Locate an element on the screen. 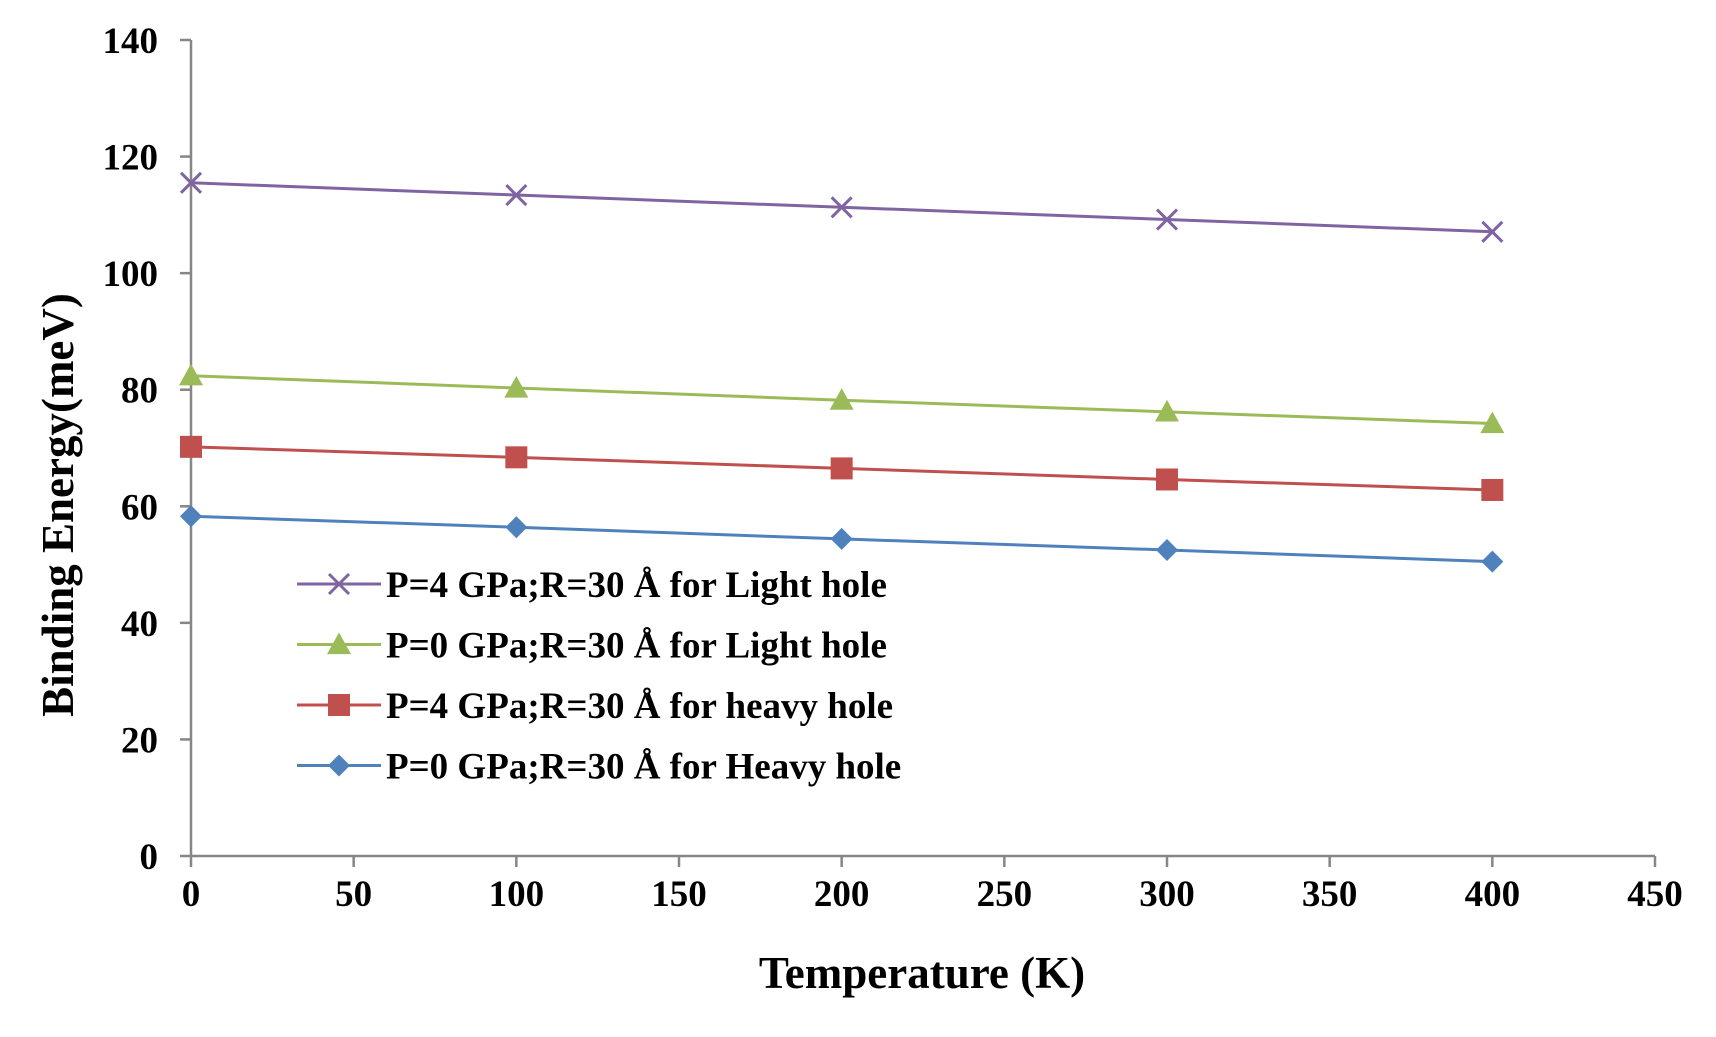  x-tick-label: 350 is located at coordinates (1330, 894).